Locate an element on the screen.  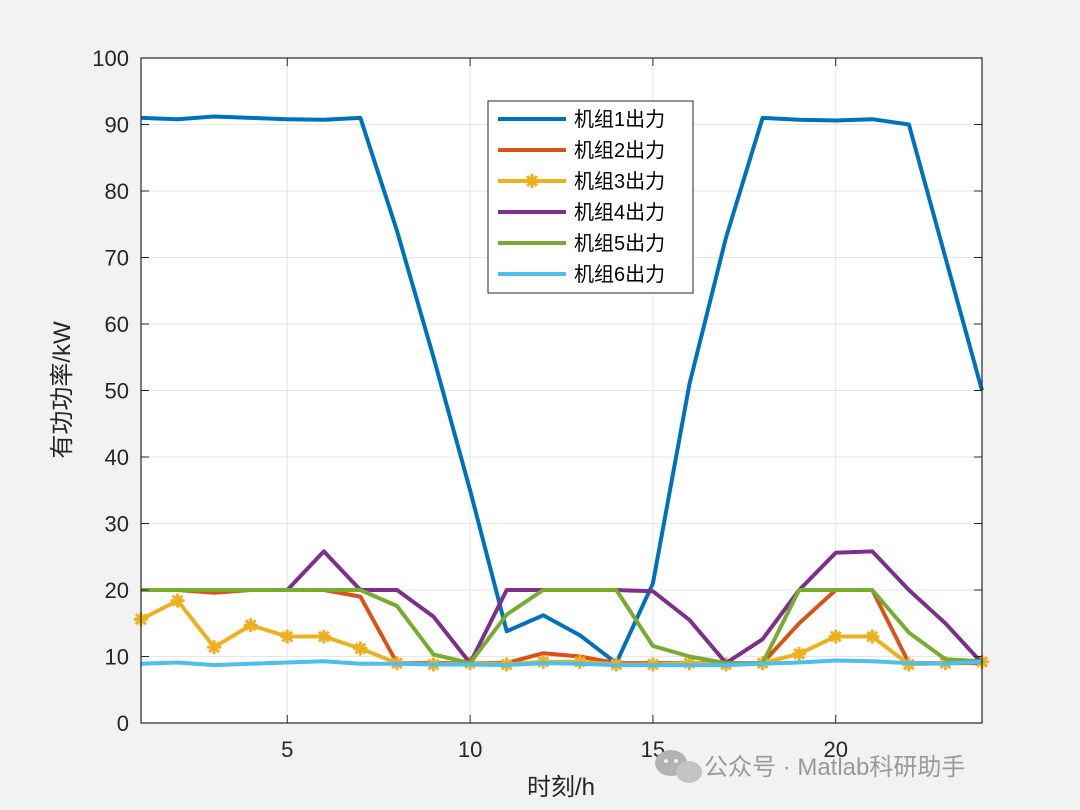
legend-item: 机组6出力 is located at coordinates (581, 274).